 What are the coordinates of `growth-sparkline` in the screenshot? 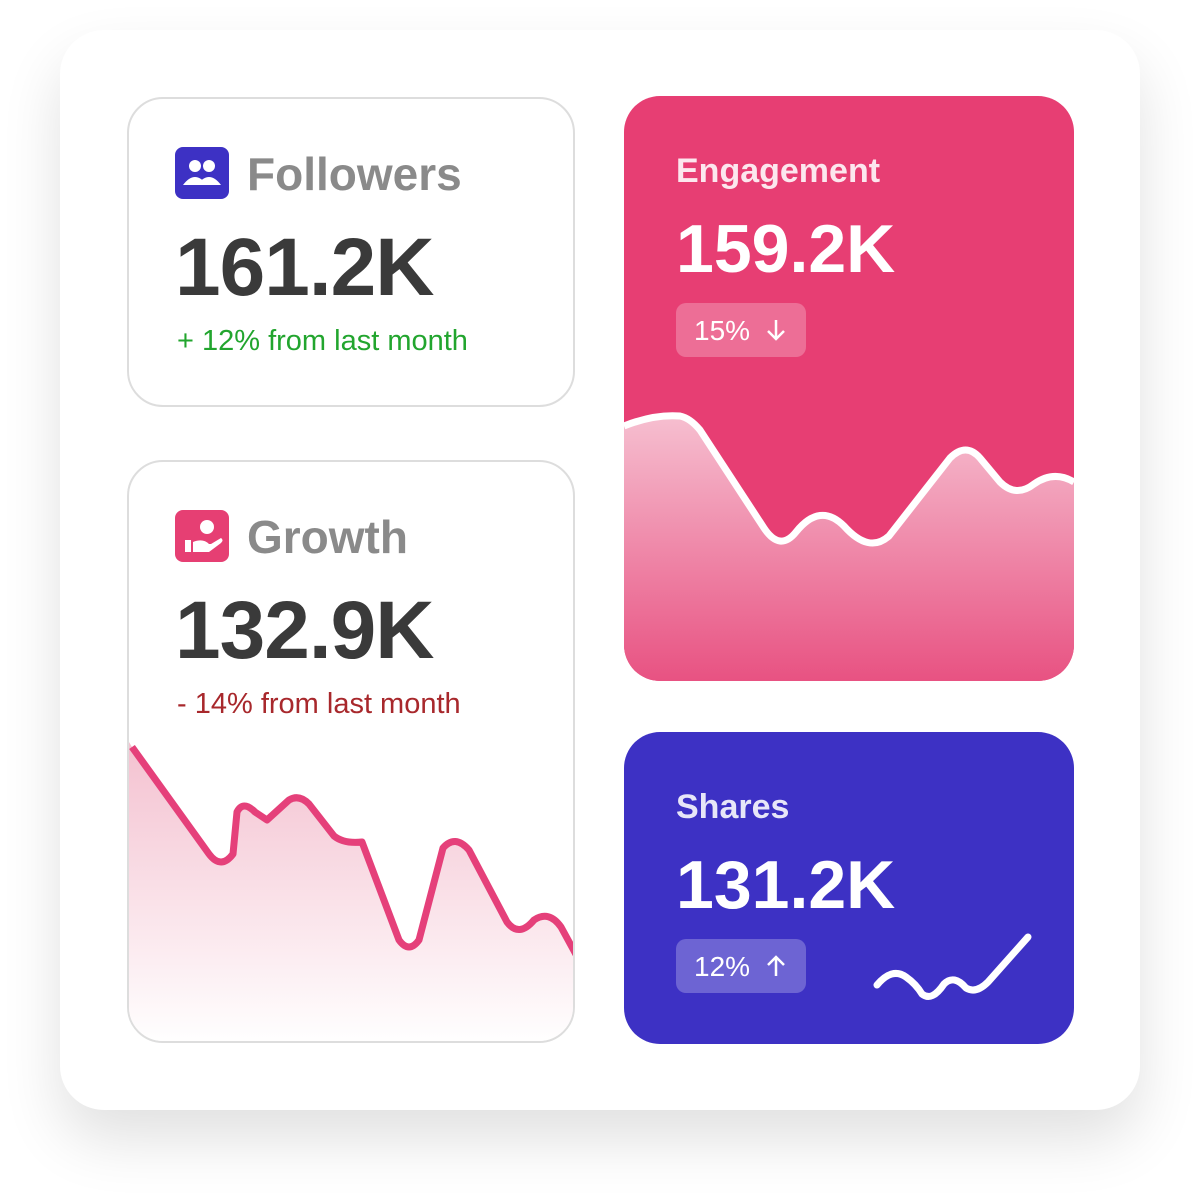 It's located at (351, 891).